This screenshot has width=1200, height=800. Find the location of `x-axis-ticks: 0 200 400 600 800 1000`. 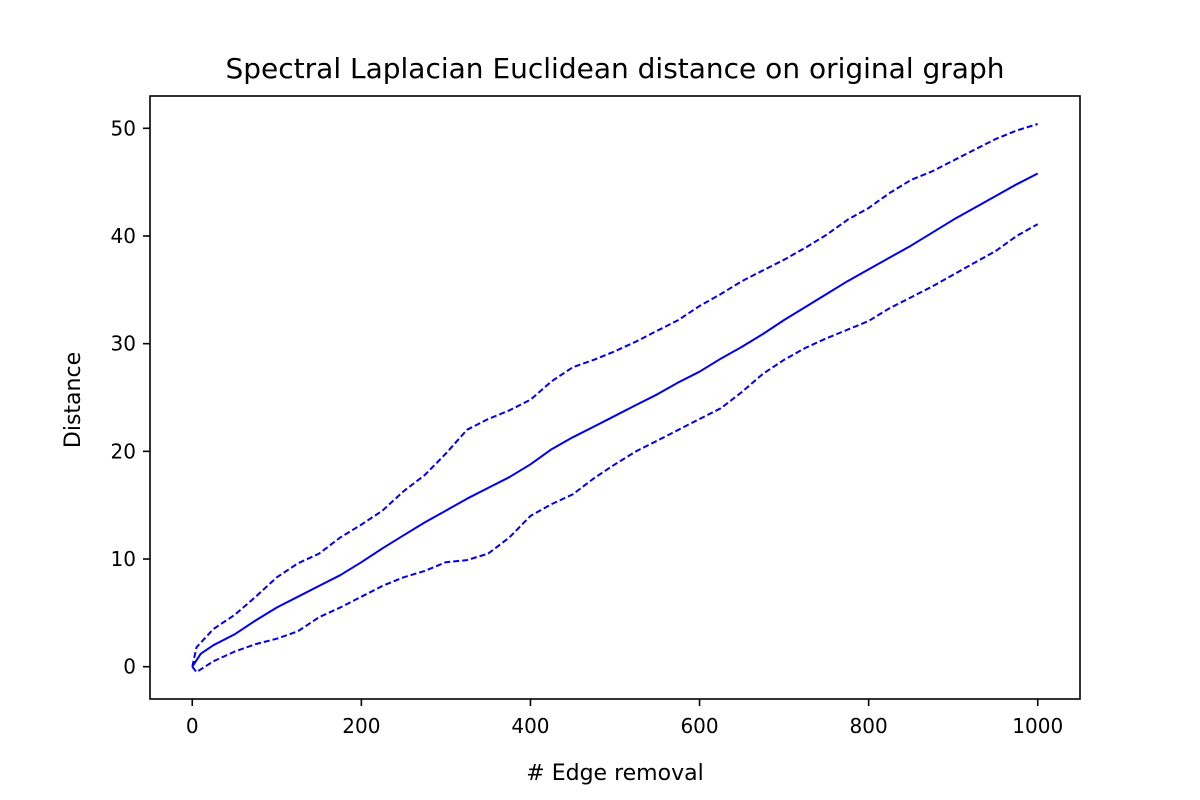

x-axis-ticks: 0 200 400 600 800 1000 is located at coordinates (624, 718).